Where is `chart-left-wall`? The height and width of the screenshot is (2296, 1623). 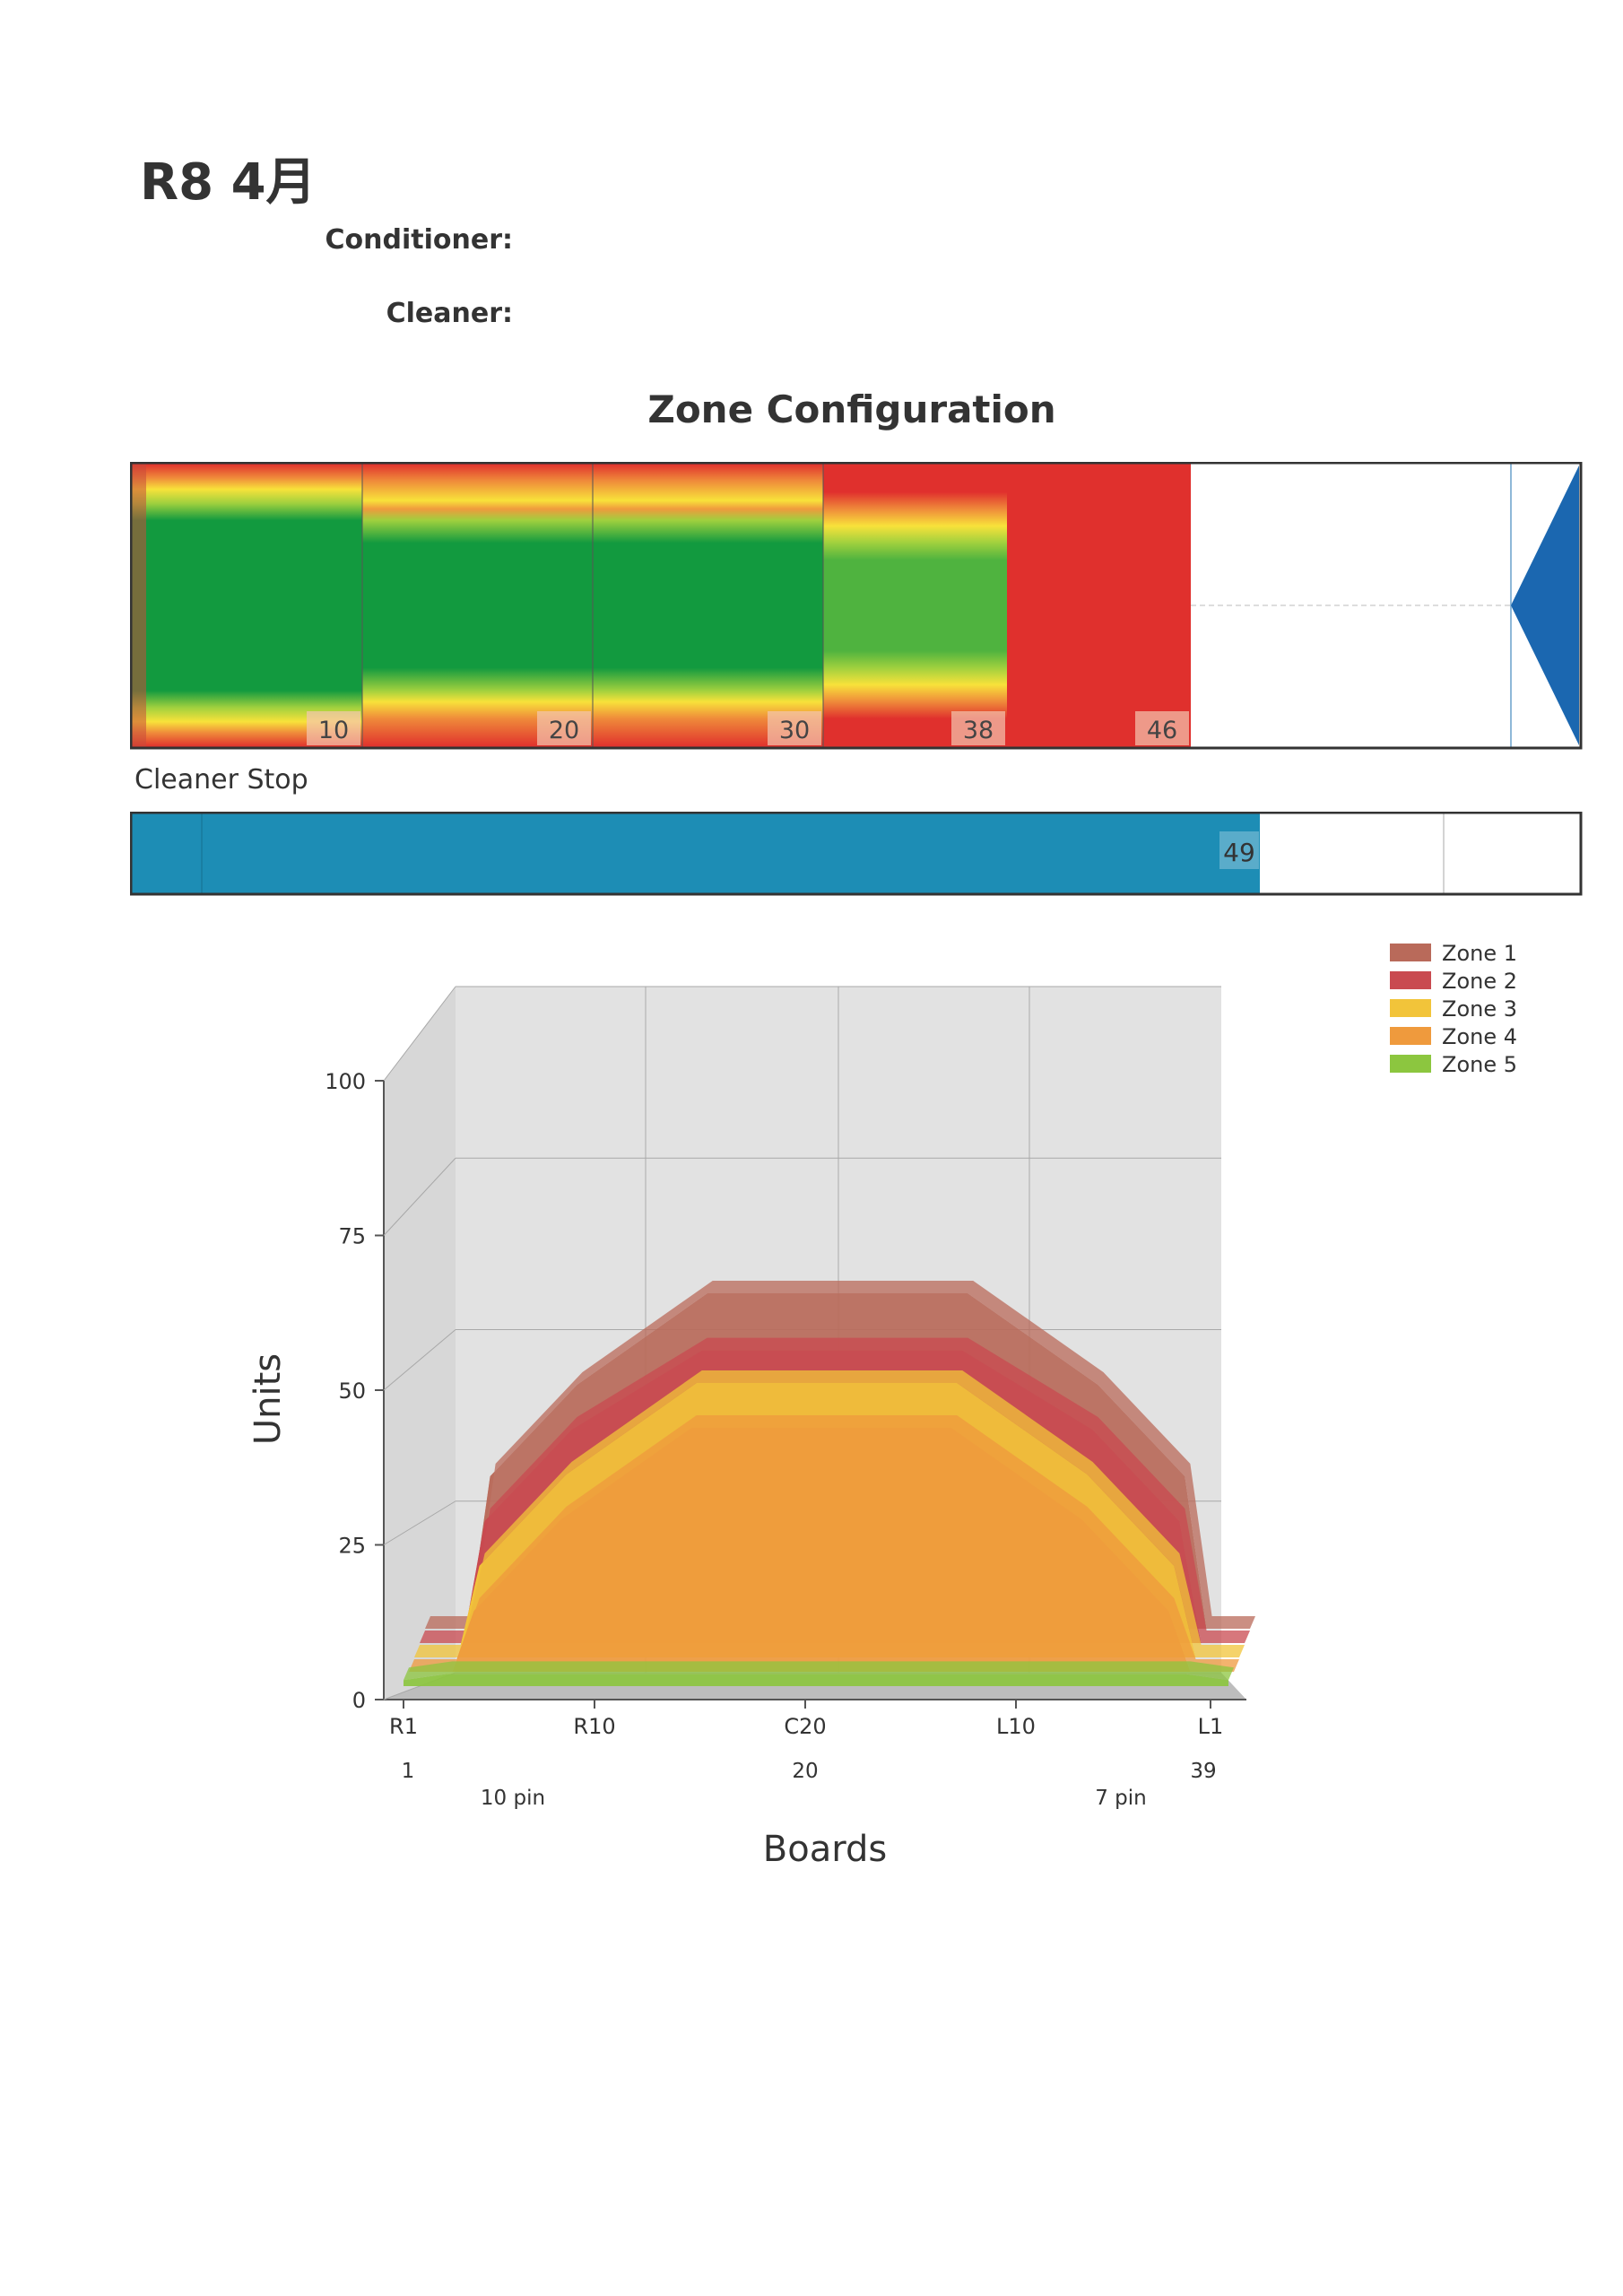 chart-left-wall is located at coordinates (420, 1343).